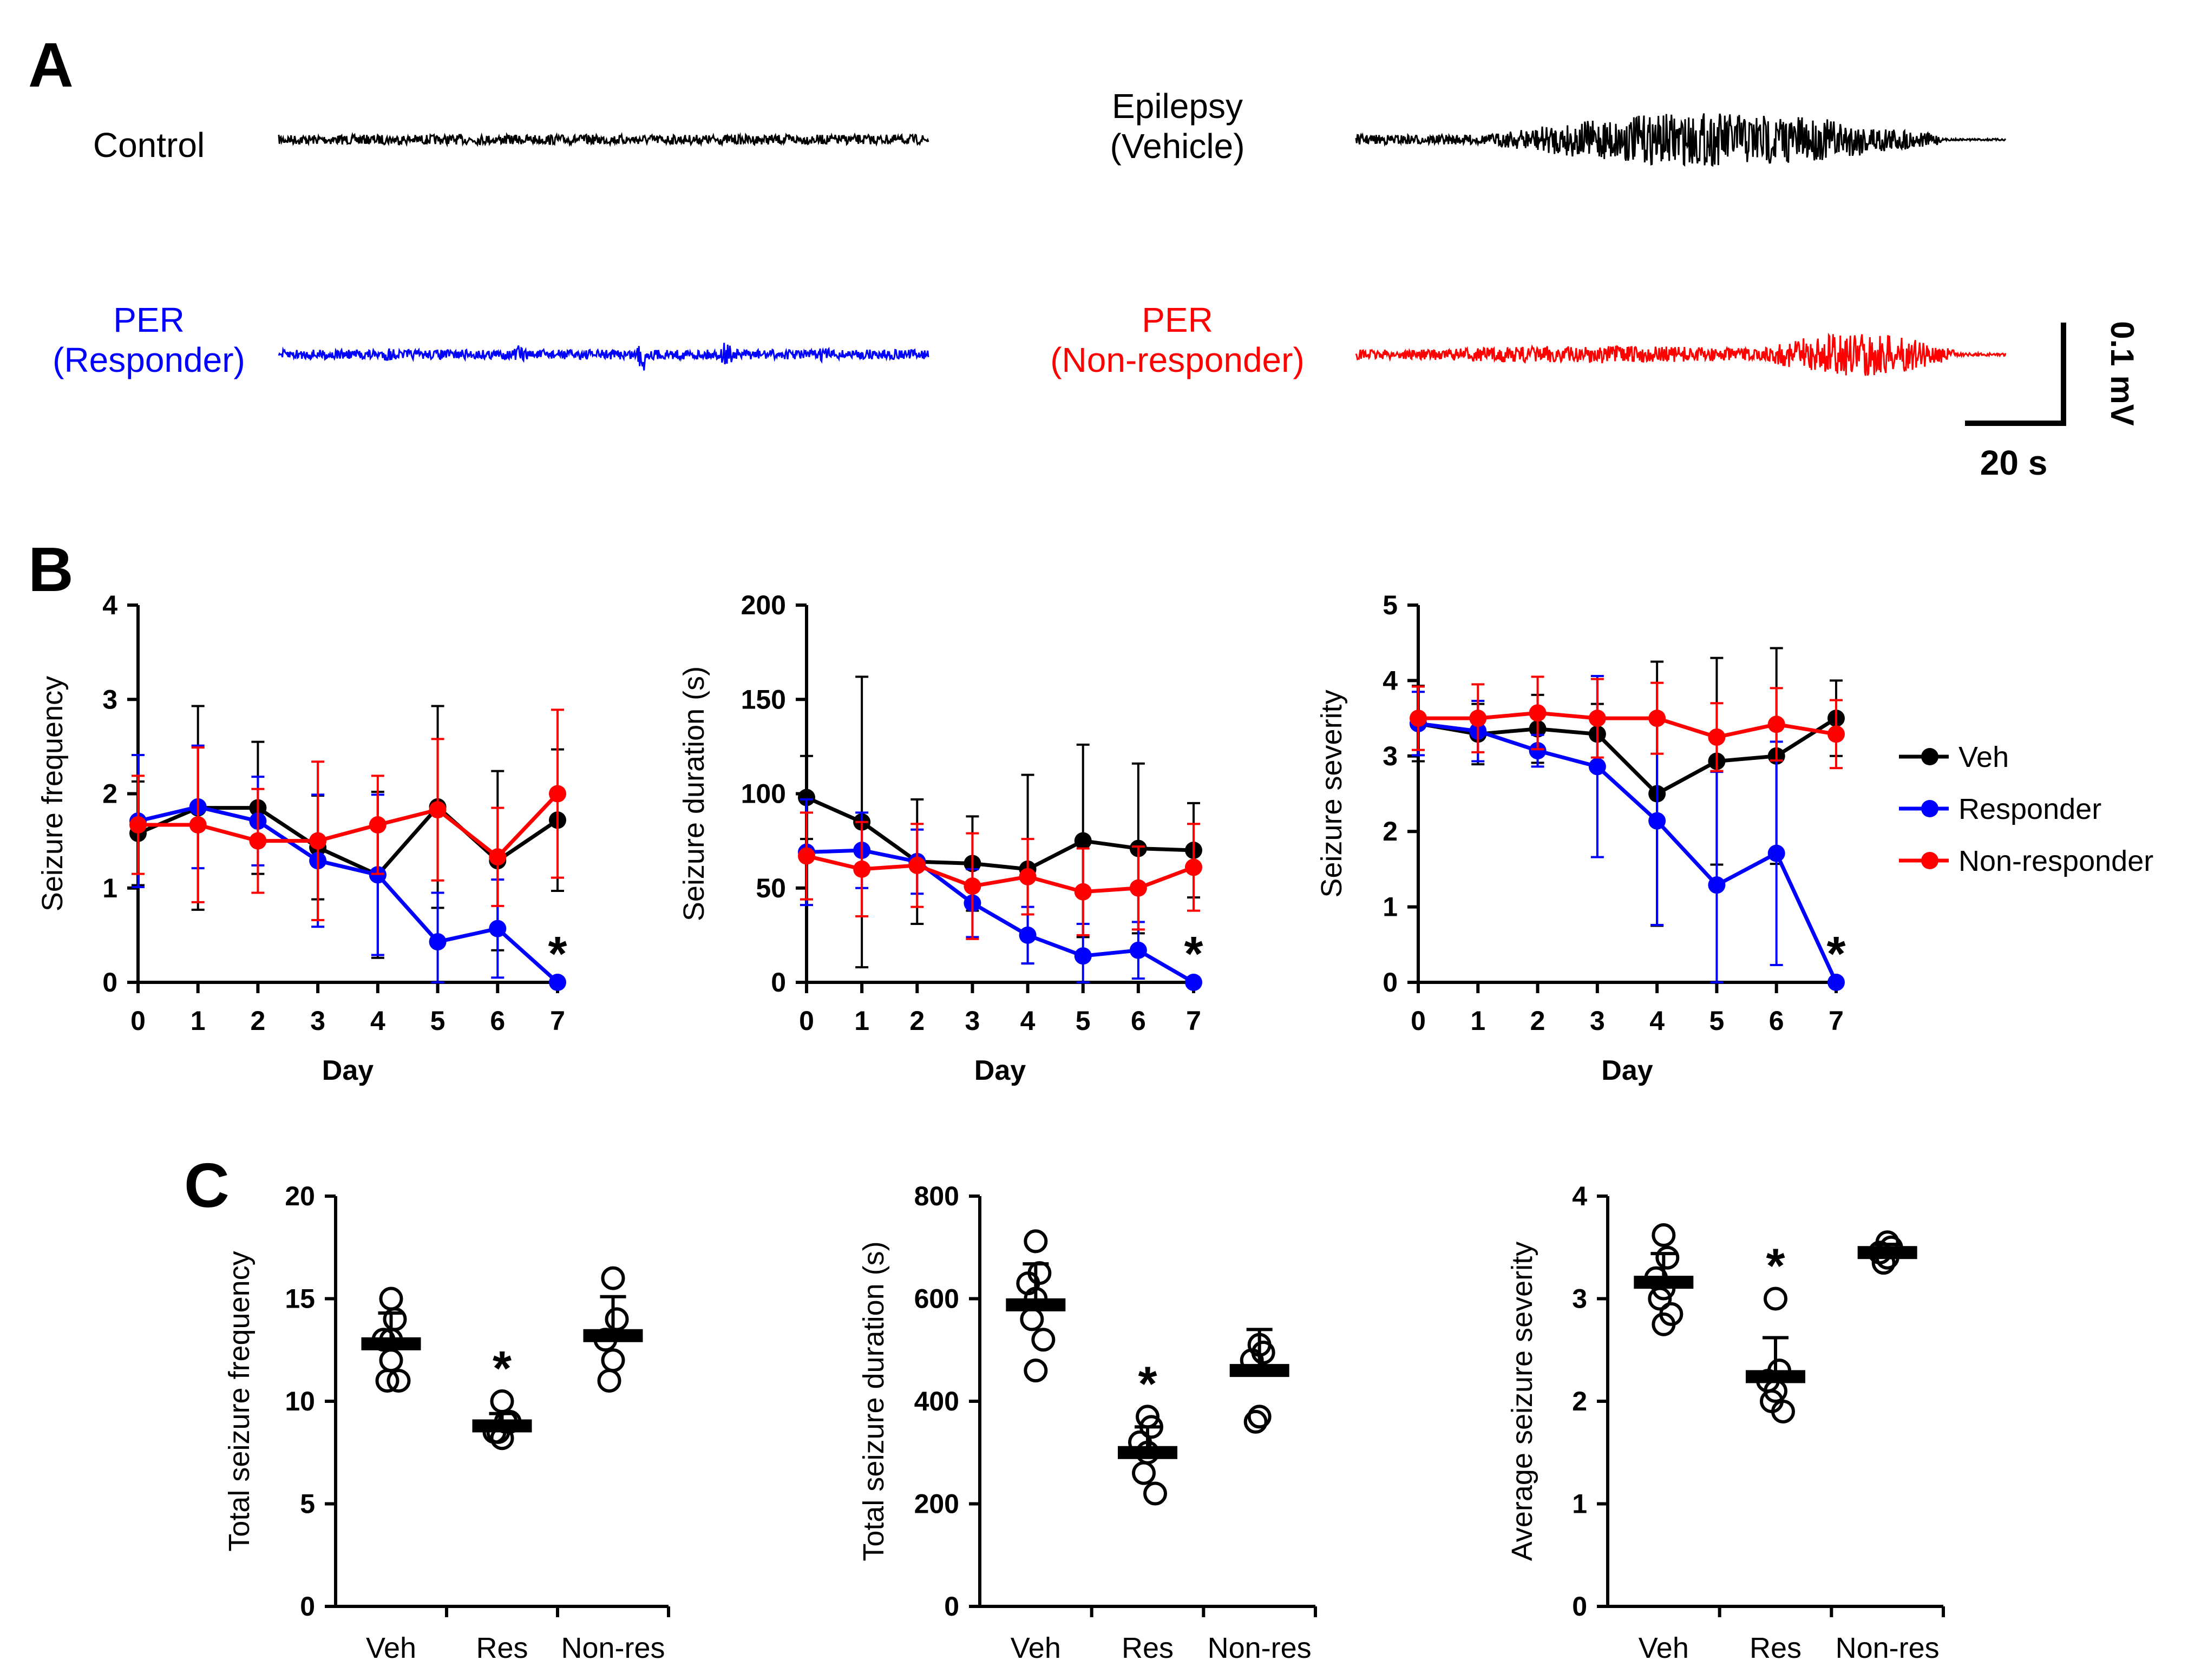  I want to click on y-tick-label: 5, so click(307, 1504).